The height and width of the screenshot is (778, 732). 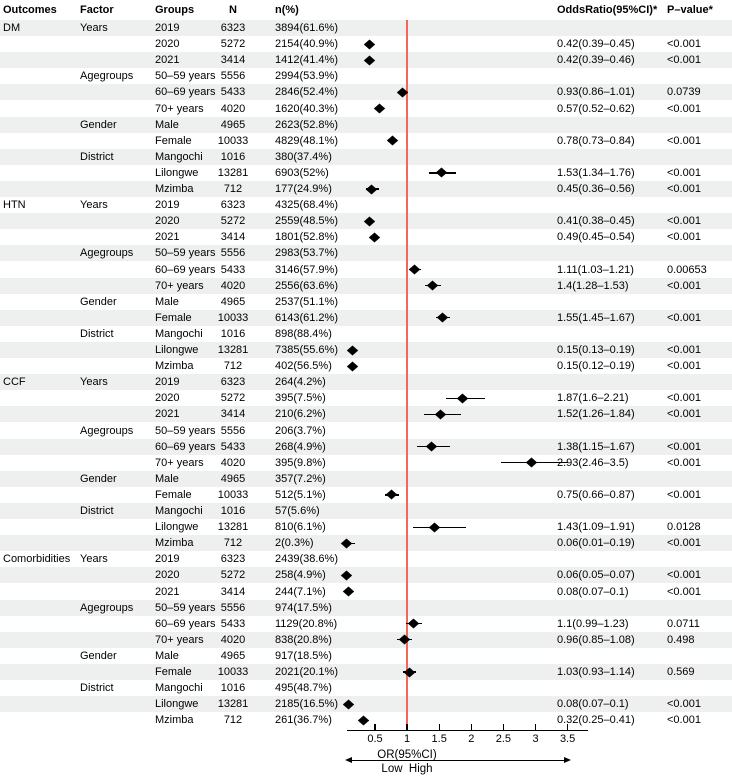 I want to click on cell-n-pct: 258(4.9%), so click(x=300, y=575).